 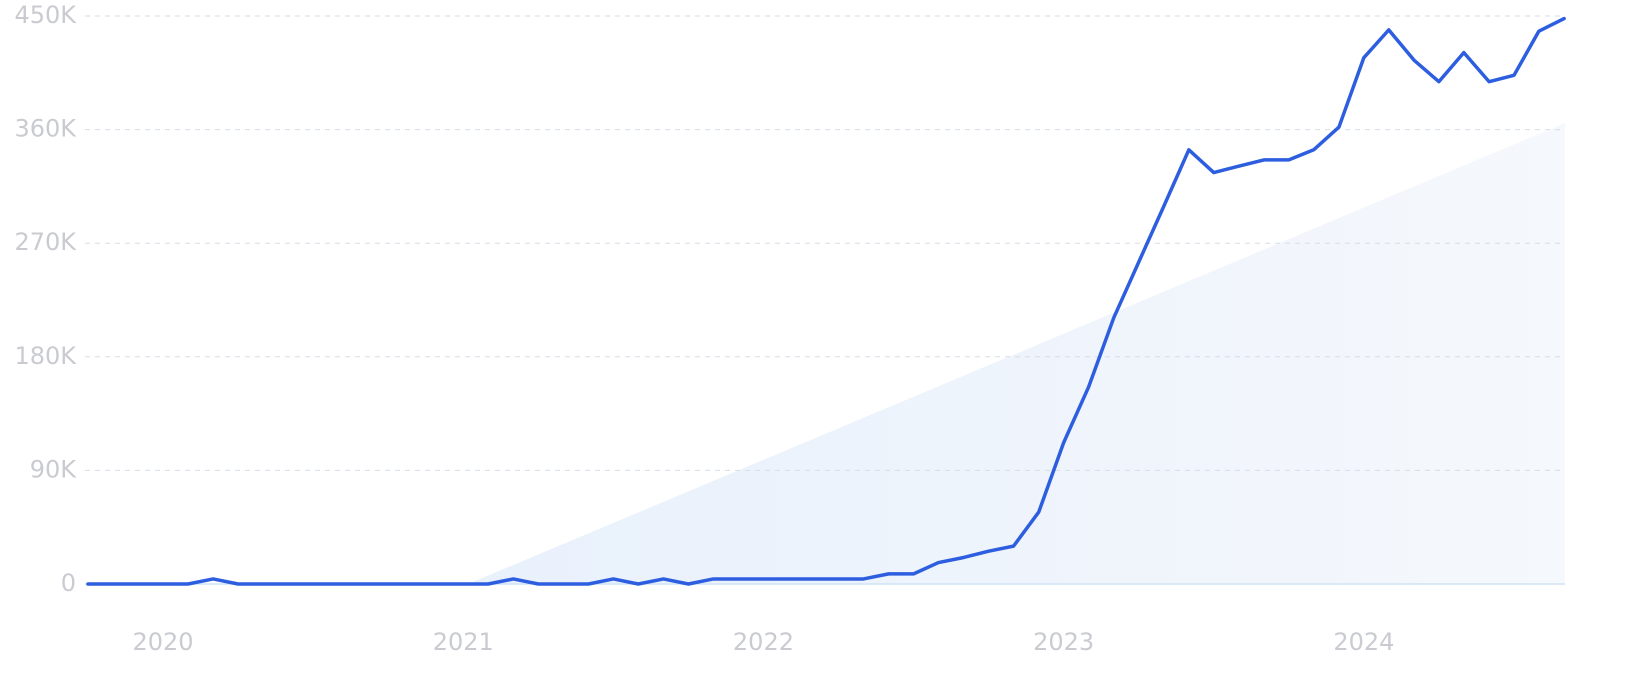 I want to click on y-tick-label: 270K, so click(x=45, y=242).